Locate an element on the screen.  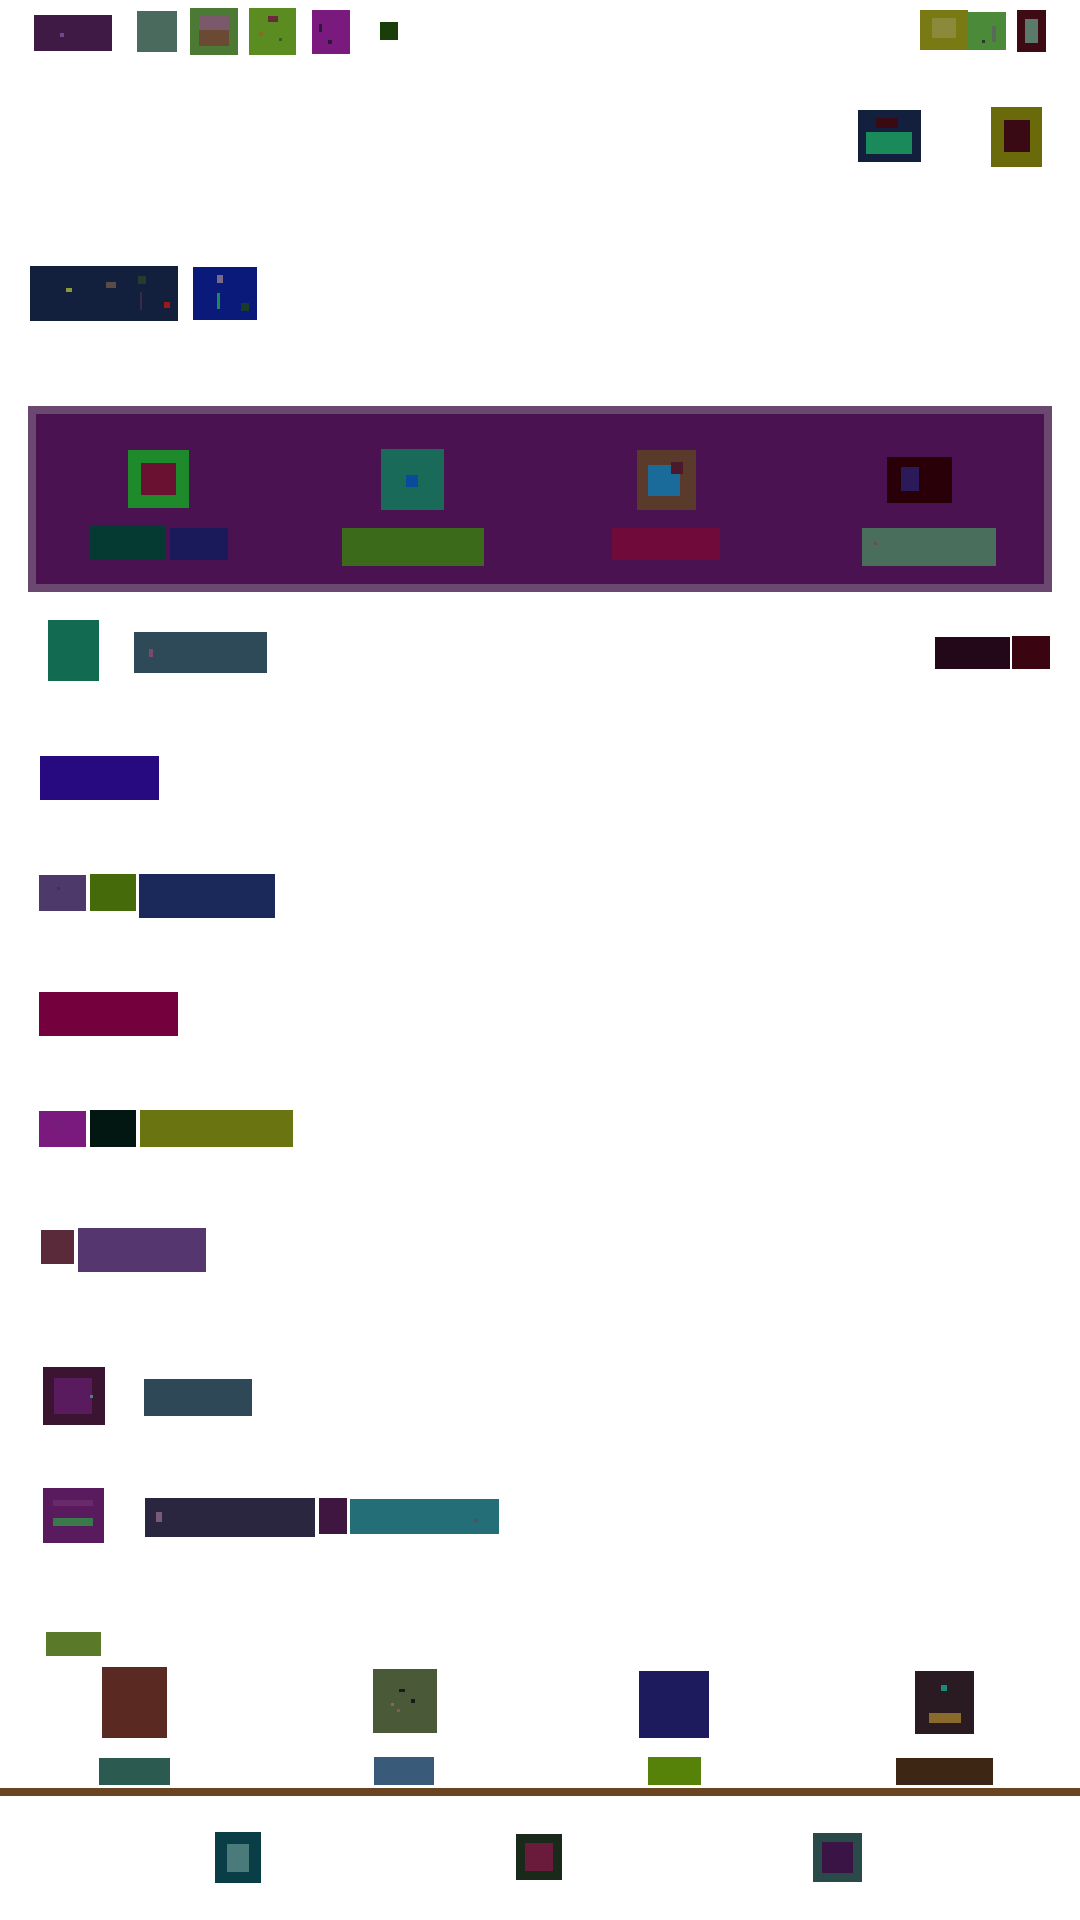
photo-icon is located at coordinates (214, 31).